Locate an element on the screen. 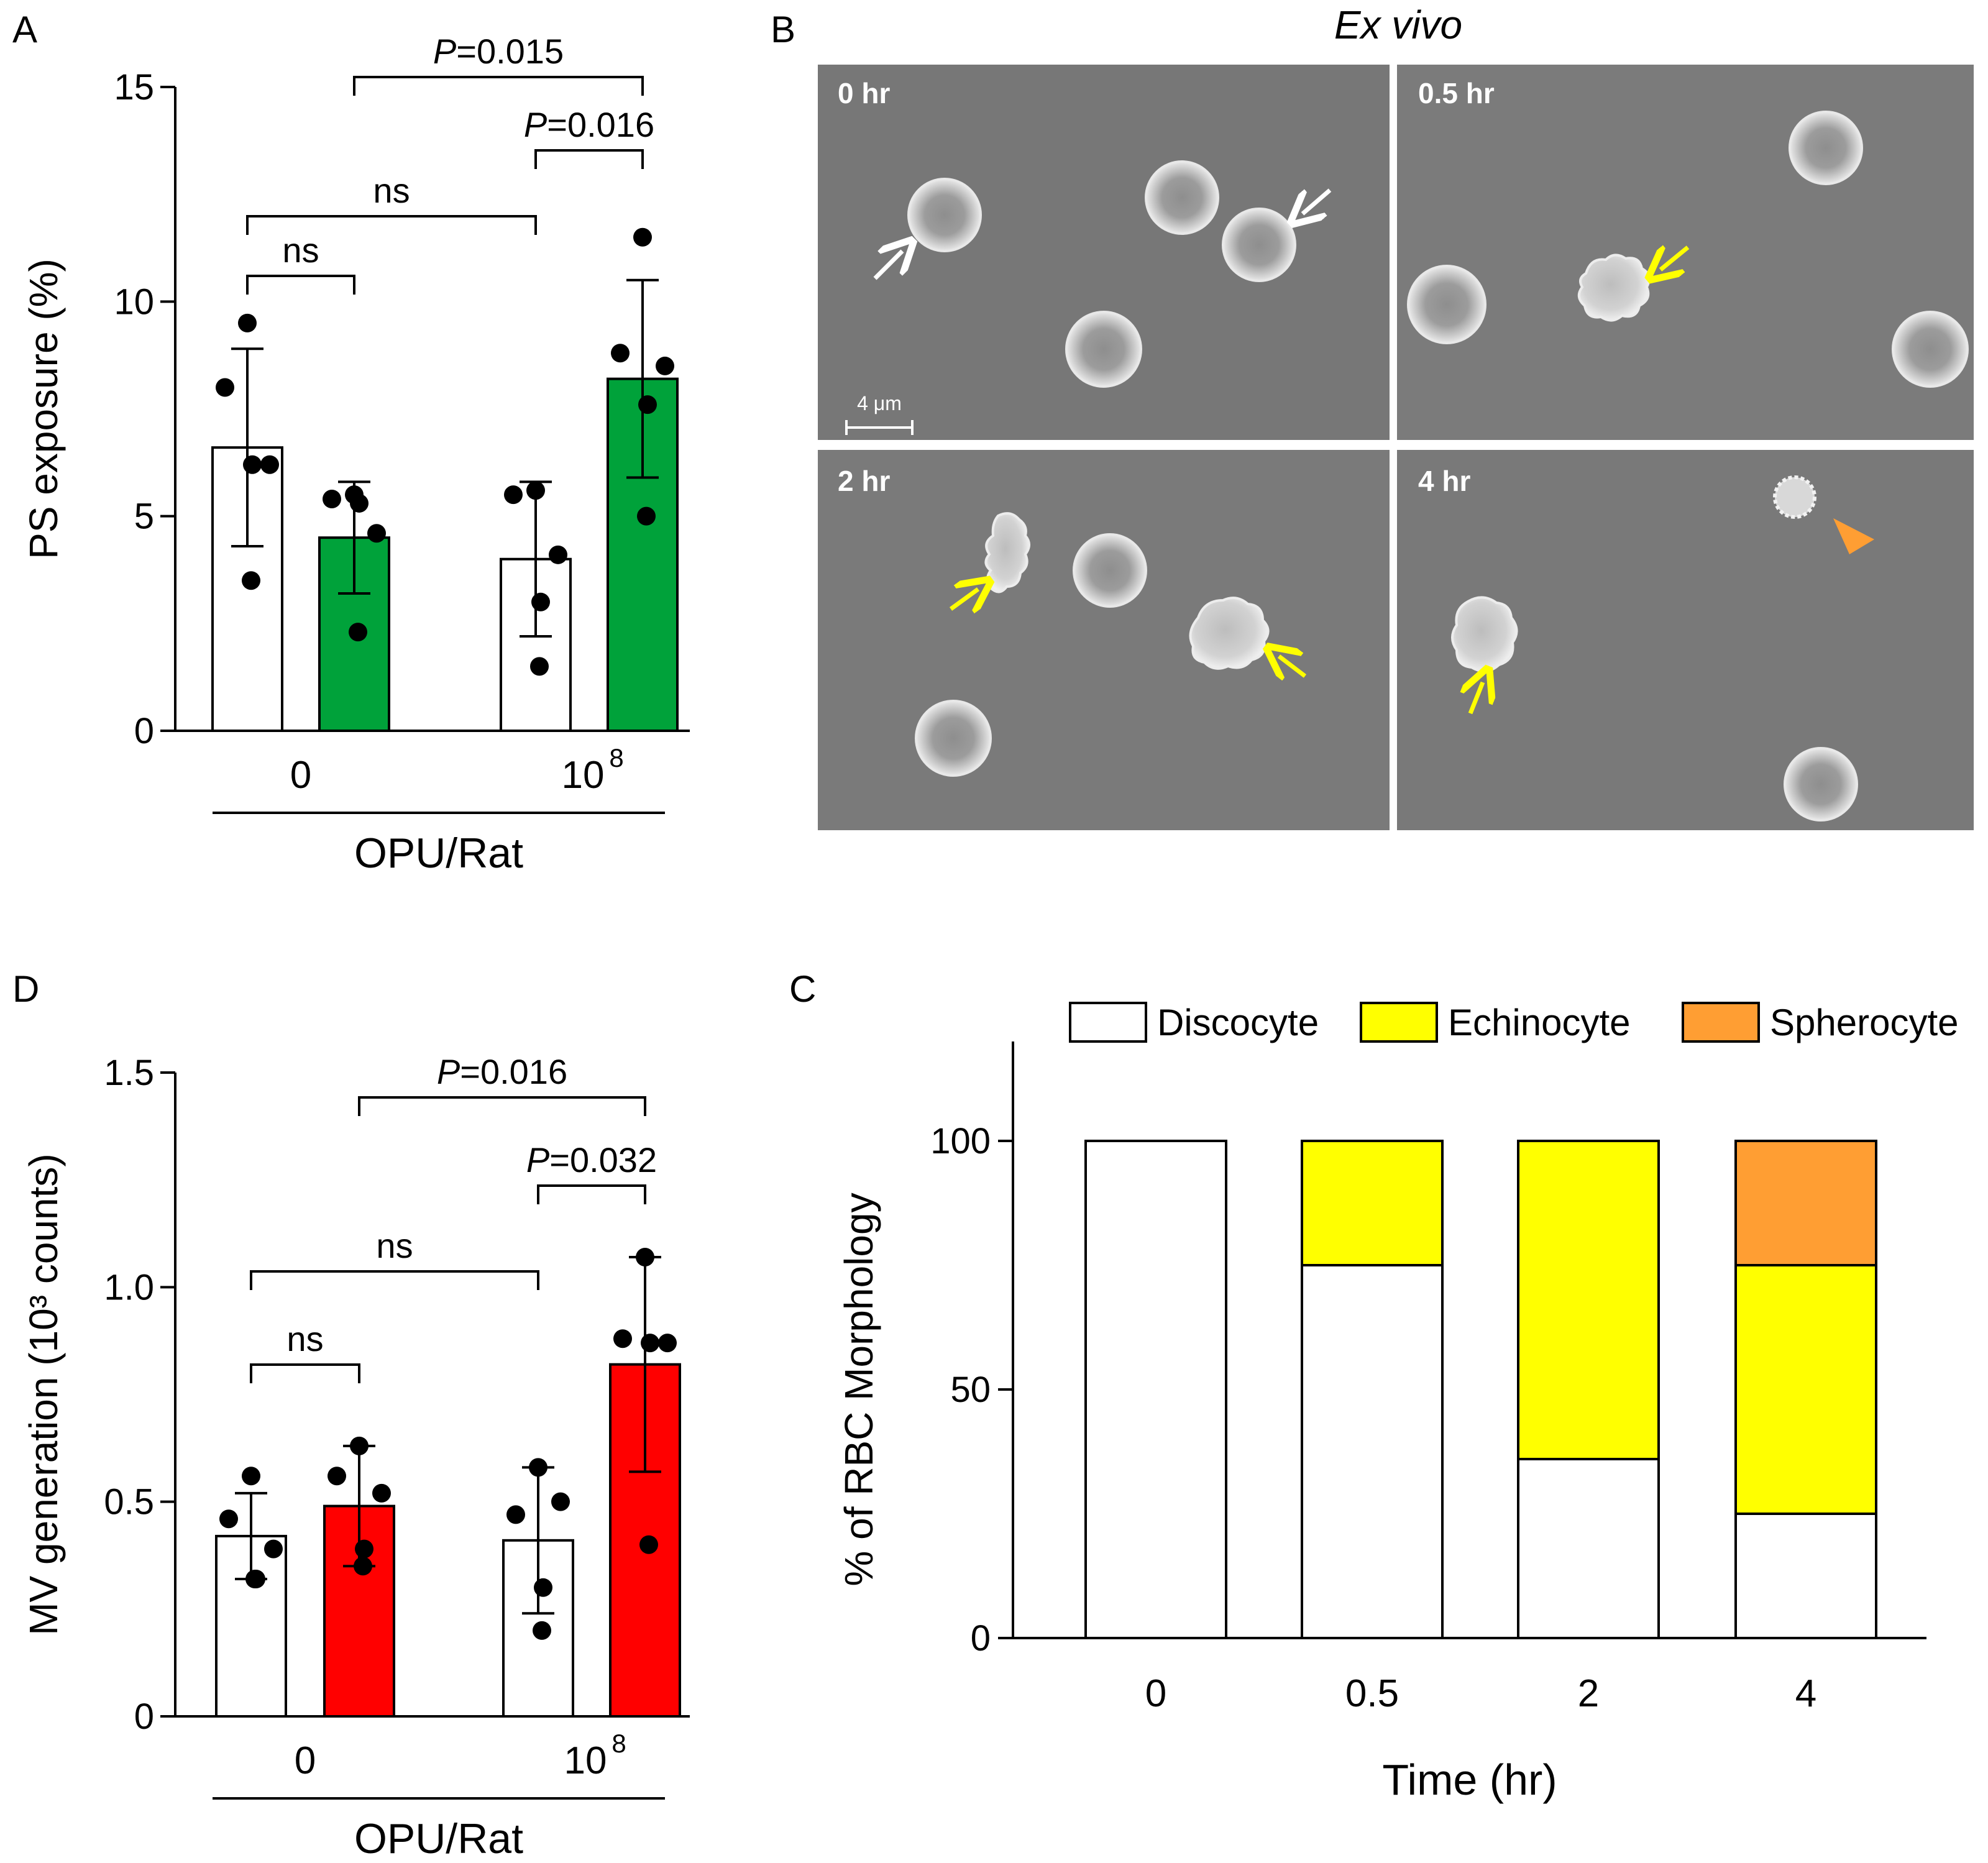  y-tick-label: 1.5 is located at coordinates (129, 1073).